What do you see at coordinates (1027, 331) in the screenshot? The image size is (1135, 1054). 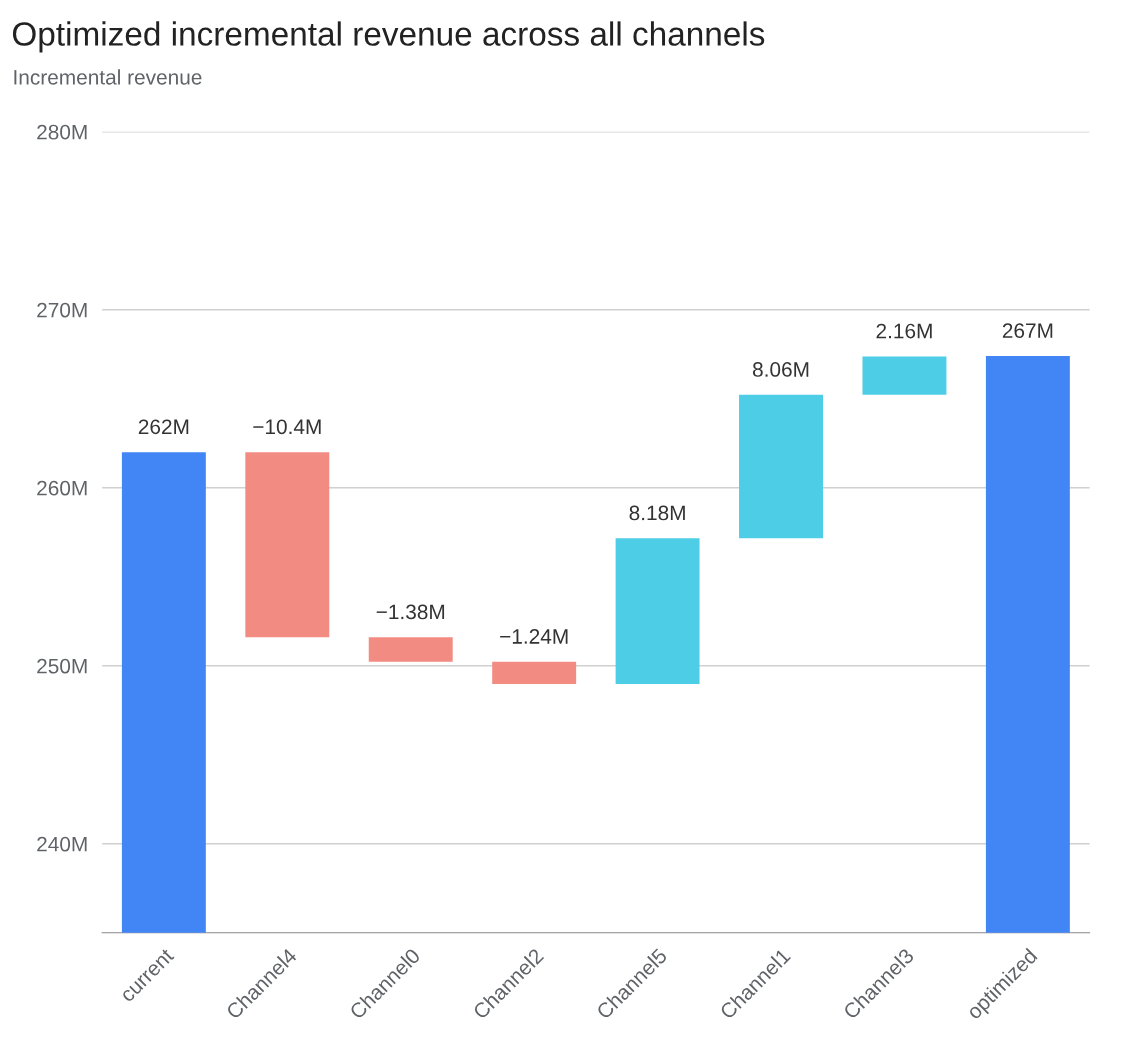 I see `data-label: 267M` at bounding box center [1027, 331].